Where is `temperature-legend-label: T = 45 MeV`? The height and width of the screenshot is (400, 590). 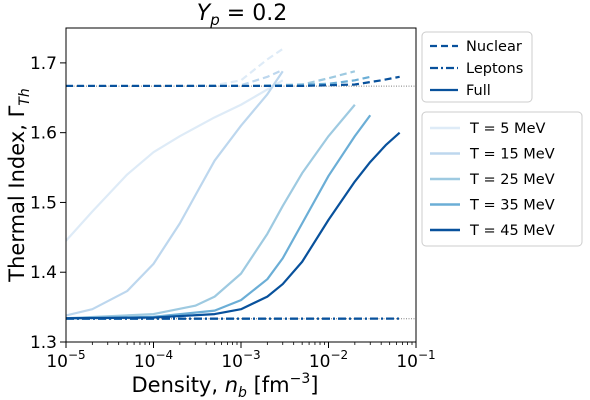
temperature-legend-label: T = 45 MeV is located at coordinates (512, 231).